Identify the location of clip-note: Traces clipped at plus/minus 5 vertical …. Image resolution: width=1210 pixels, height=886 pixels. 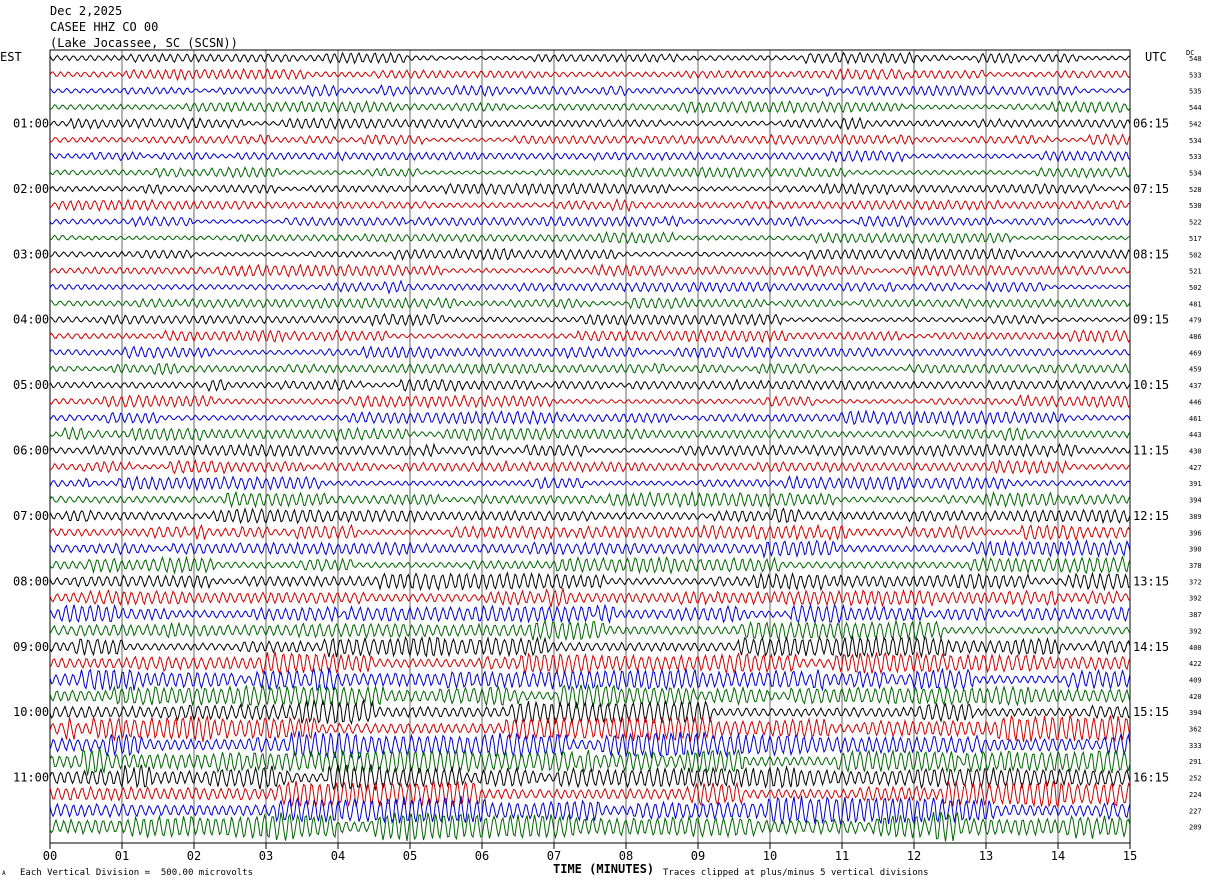
(796, 873).